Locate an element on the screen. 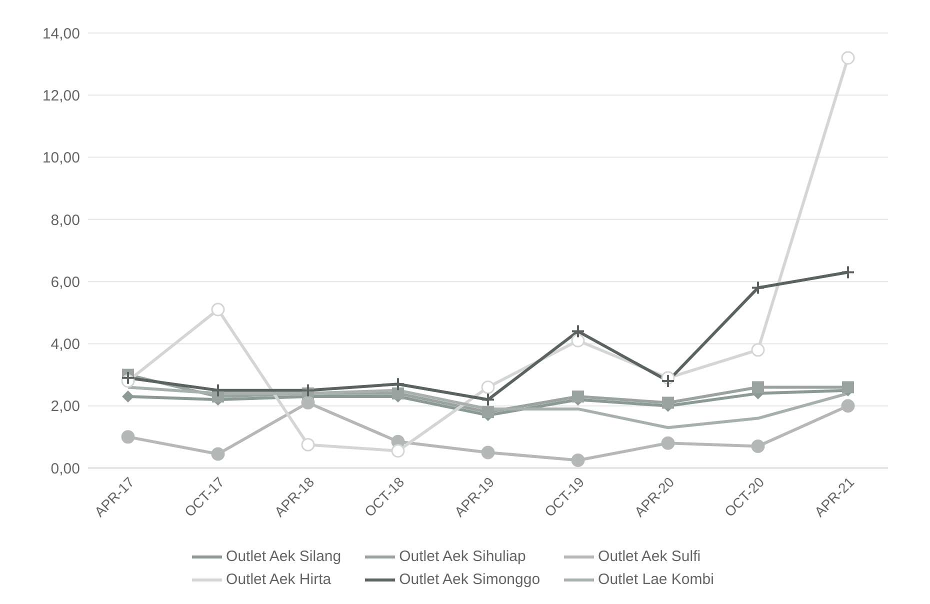  y-tick-label: 6,00 is located at coordinates (65, 282).